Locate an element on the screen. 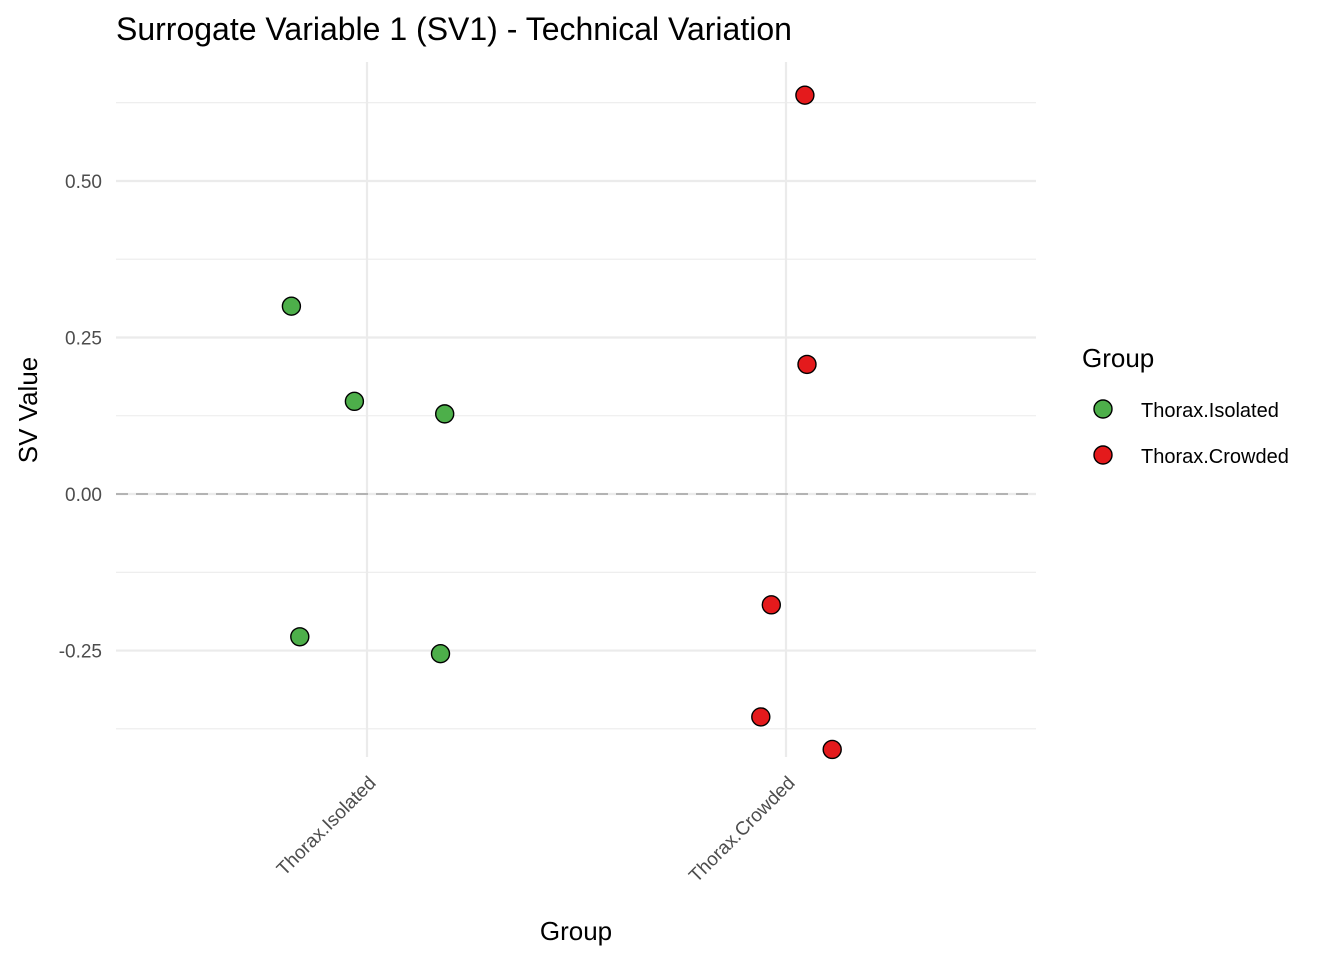 The width and height of the screenshot is (1344, 960). y-tick-label: 0.25 is located at coordinates (83, 338).